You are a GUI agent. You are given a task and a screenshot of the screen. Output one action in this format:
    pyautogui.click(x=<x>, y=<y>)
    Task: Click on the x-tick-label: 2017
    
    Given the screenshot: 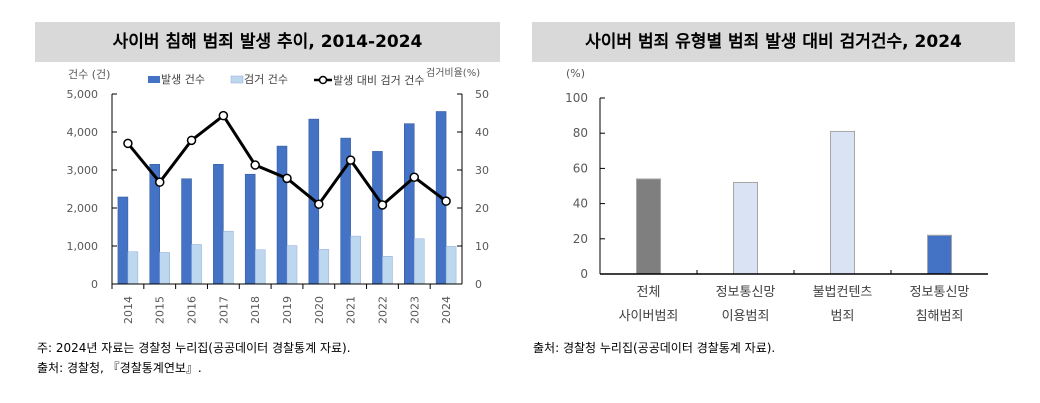 What is the action you would take?
    pyautogui.click(x=223, y=310)
    